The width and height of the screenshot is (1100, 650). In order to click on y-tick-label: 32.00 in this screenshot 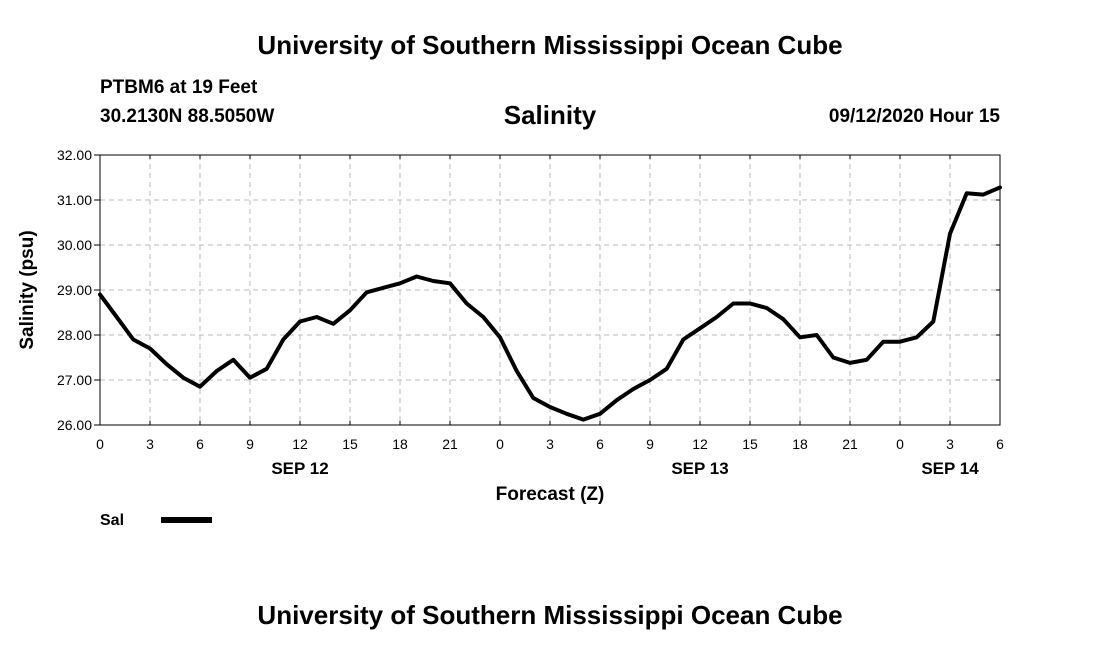, I will do `click(74, 155)`.